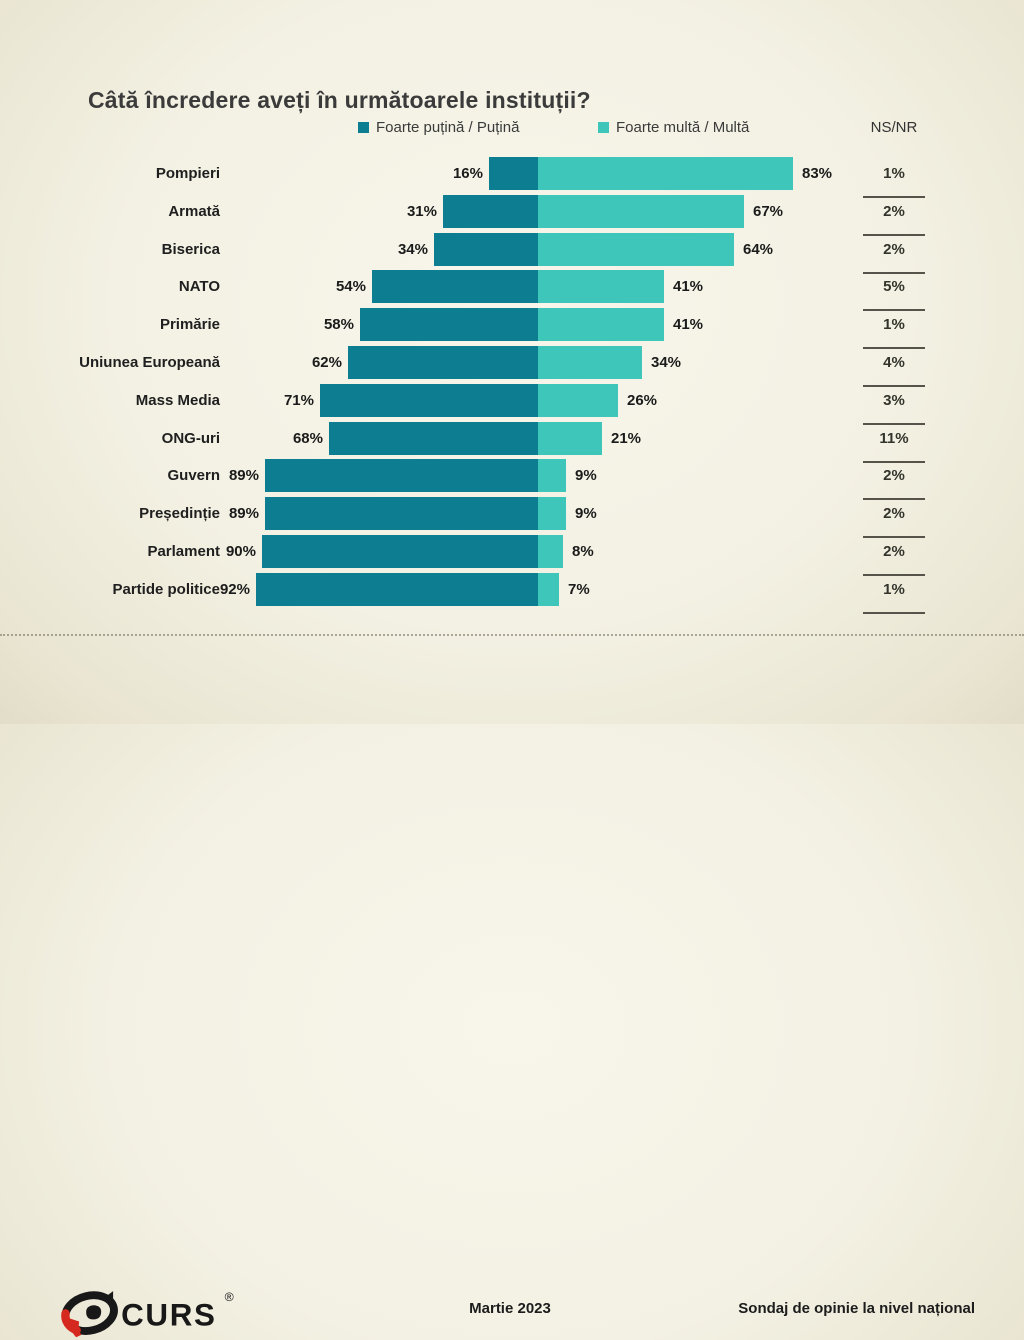  Describe the element at coordinates (187, 173) in the screenshot. I see `category-label: Pompieri` at that location.